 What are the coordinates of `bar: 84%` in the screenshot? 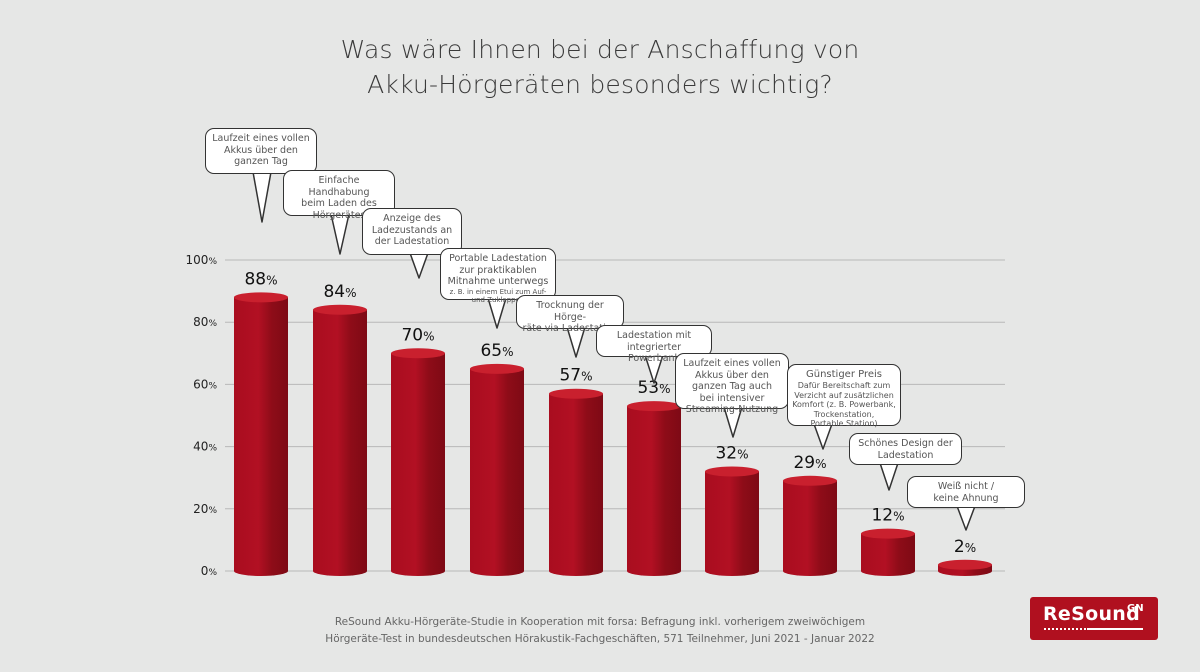 It's located at (340, 429).